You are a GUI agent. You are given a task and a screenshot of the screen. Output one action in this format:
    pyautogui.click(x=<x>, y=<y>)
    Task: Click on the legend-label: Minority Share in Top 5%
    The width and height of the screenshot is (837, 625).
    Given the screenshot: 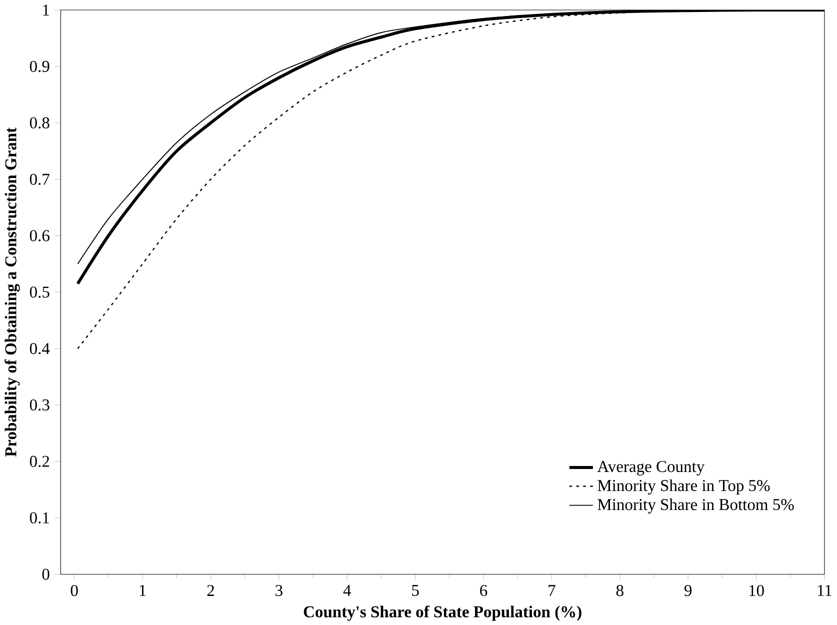 What is the action you would take?
    pyautogui.click(x=684, y=486)
    